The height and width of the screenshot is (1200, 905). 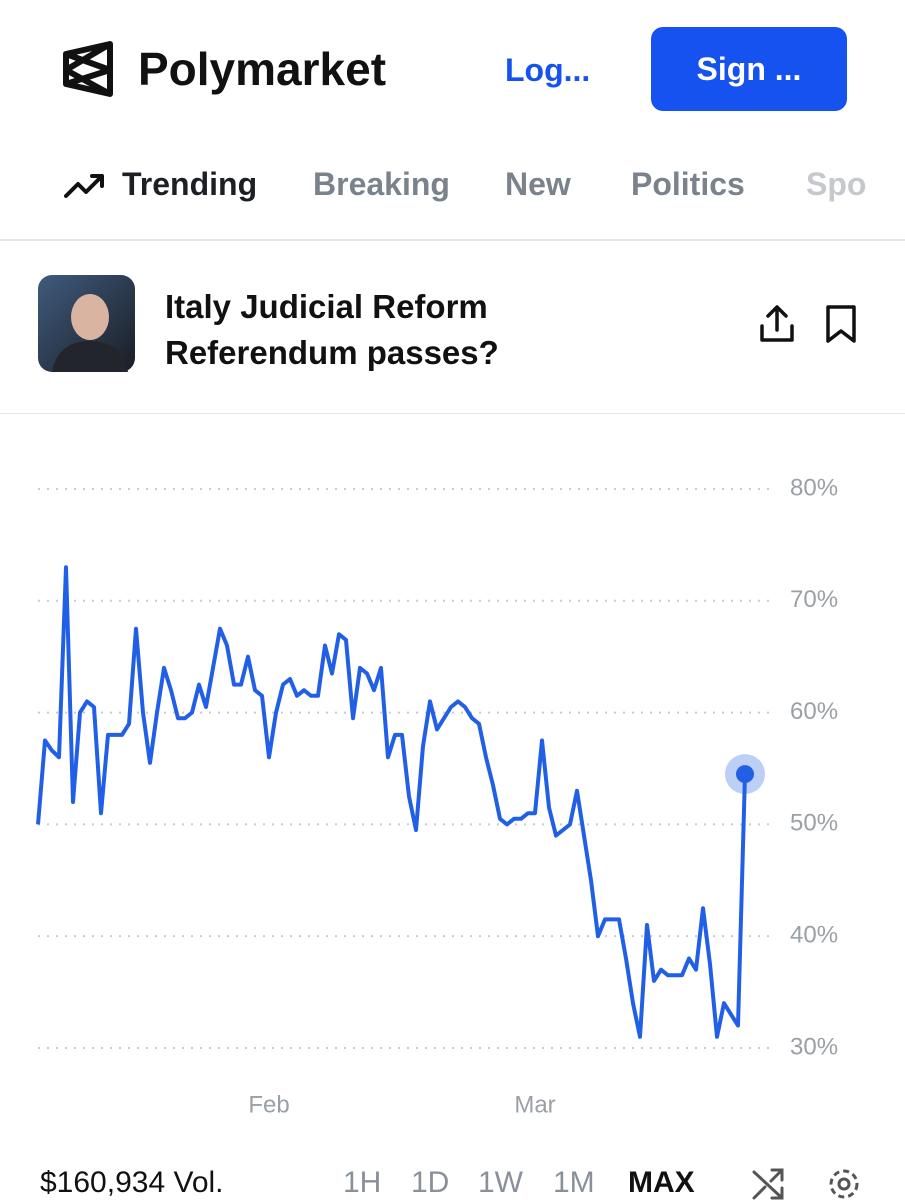 What do you see at coordinates (381, 184) in the screenshot?
I see `tab: Breaking` at bounding box center [381, 184].